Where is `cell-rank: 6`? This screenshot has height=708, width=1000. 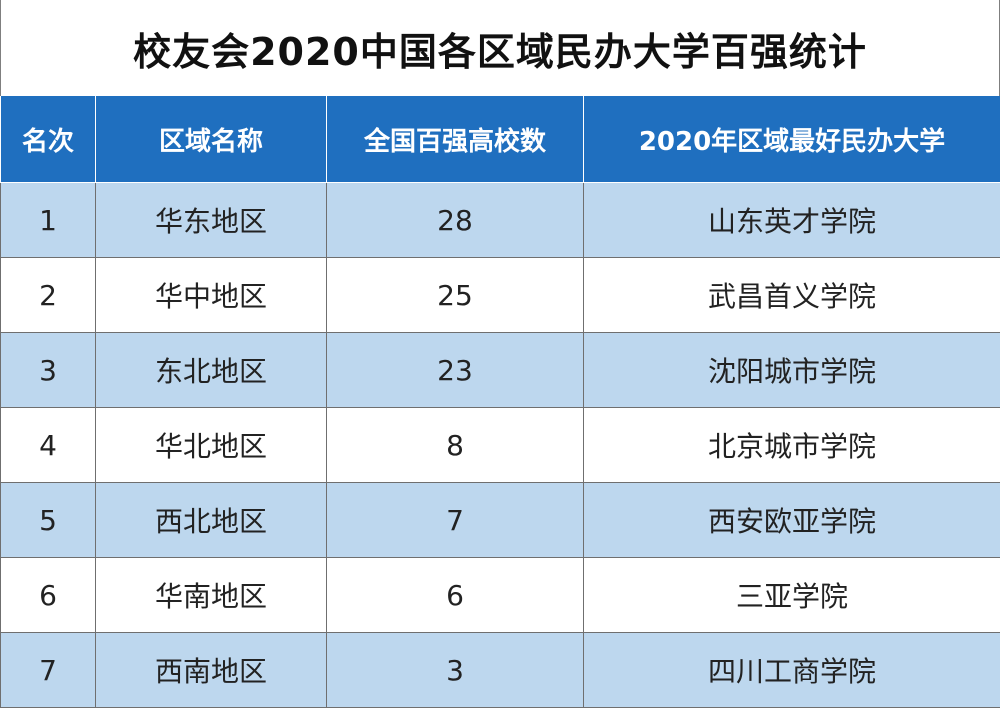 cell-rank: 6 is located at coordinates (48, 595).